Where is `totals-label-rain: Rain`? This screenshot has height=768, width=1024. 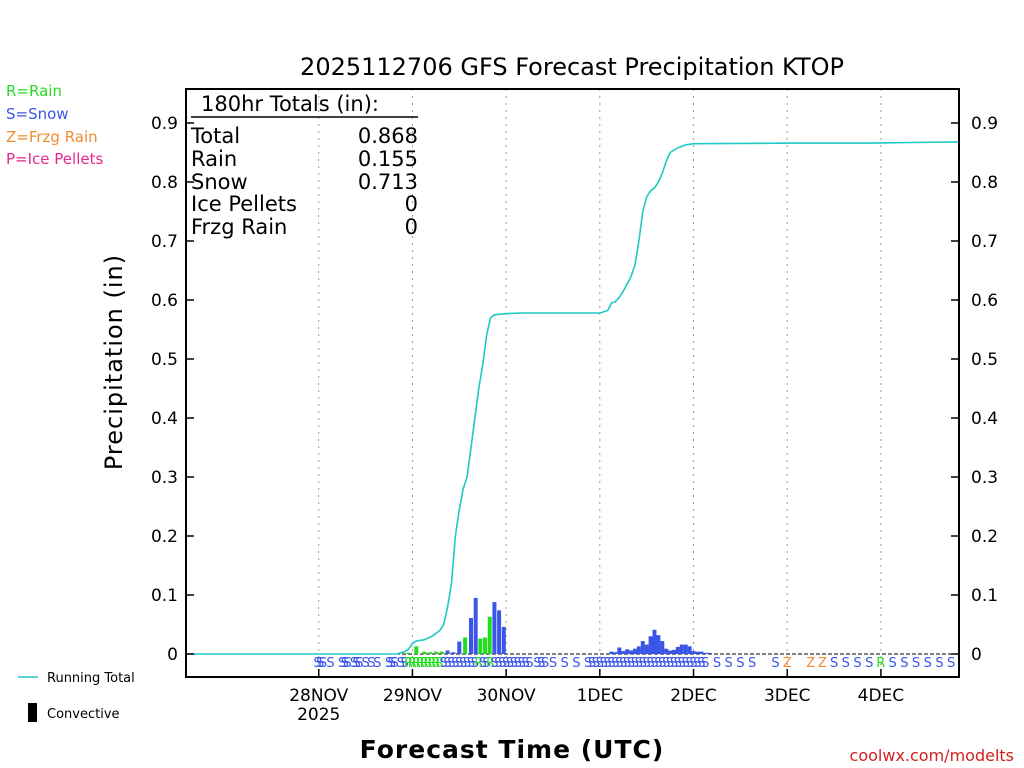
totals-label-rain: Rain is located at coordinates (214, 159).